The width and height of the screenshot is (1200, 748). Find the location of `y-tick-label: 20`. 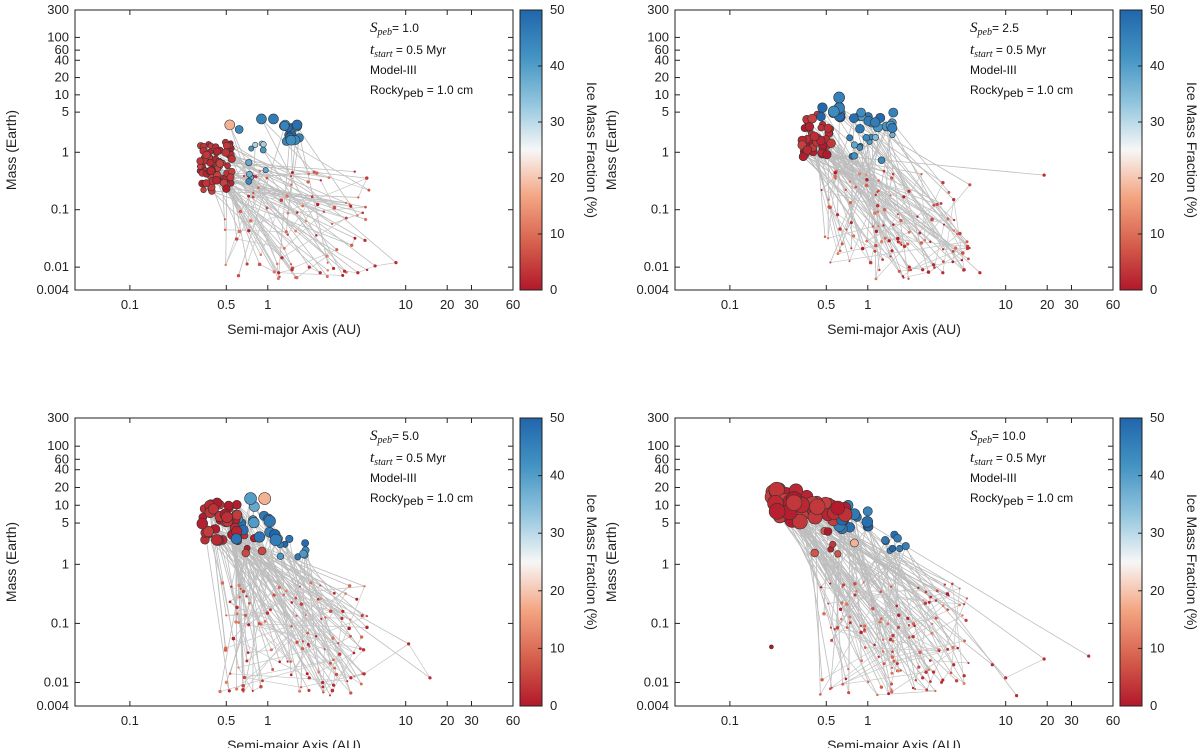

y-tick-label: 20 is located at coordinates (662, 77).